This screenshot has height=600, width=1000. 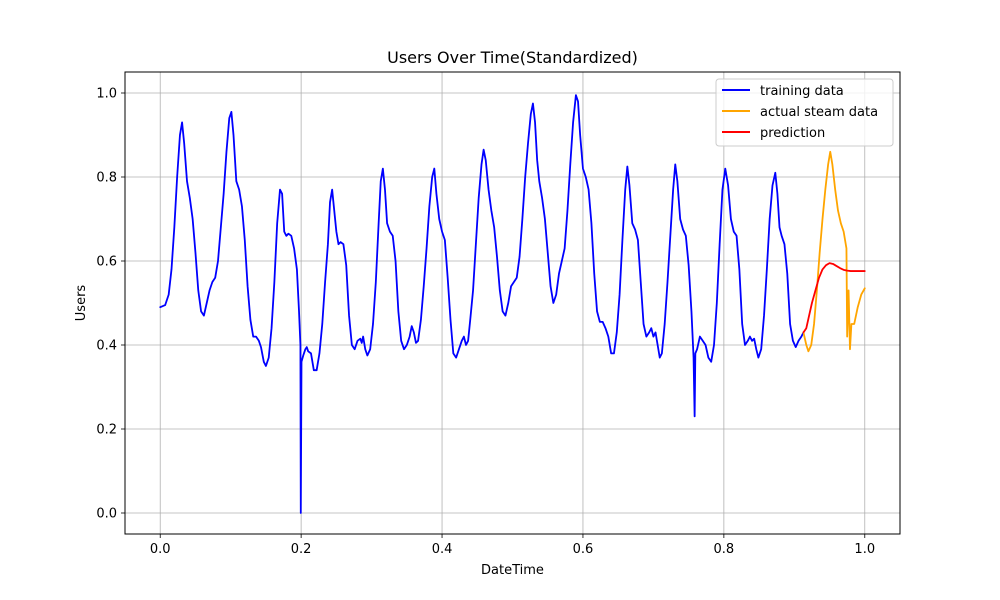 What do you see at coordinates (834, 298) in the screenshot?
I see `series-line-prediction` at bounding box center [834, 298].